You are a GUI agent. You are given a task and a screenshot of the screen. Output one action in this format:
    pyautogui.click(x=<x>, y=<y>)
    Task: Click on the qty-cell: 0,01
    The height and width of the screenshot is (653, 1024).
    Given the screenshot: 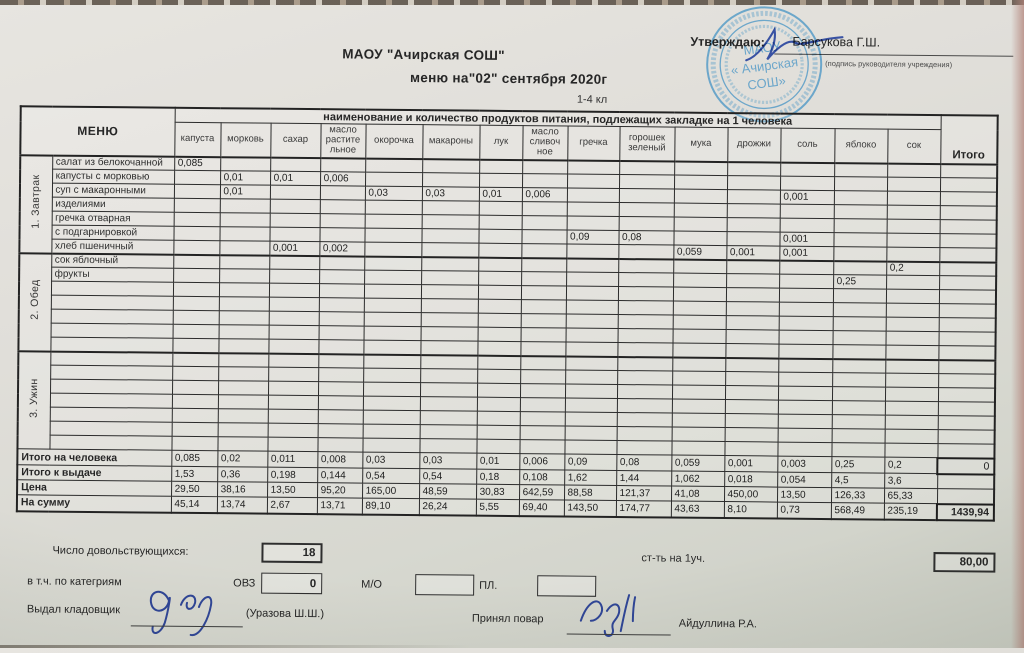 What is the action you would take?
    pyautogui.click(x=245, y=178)
    